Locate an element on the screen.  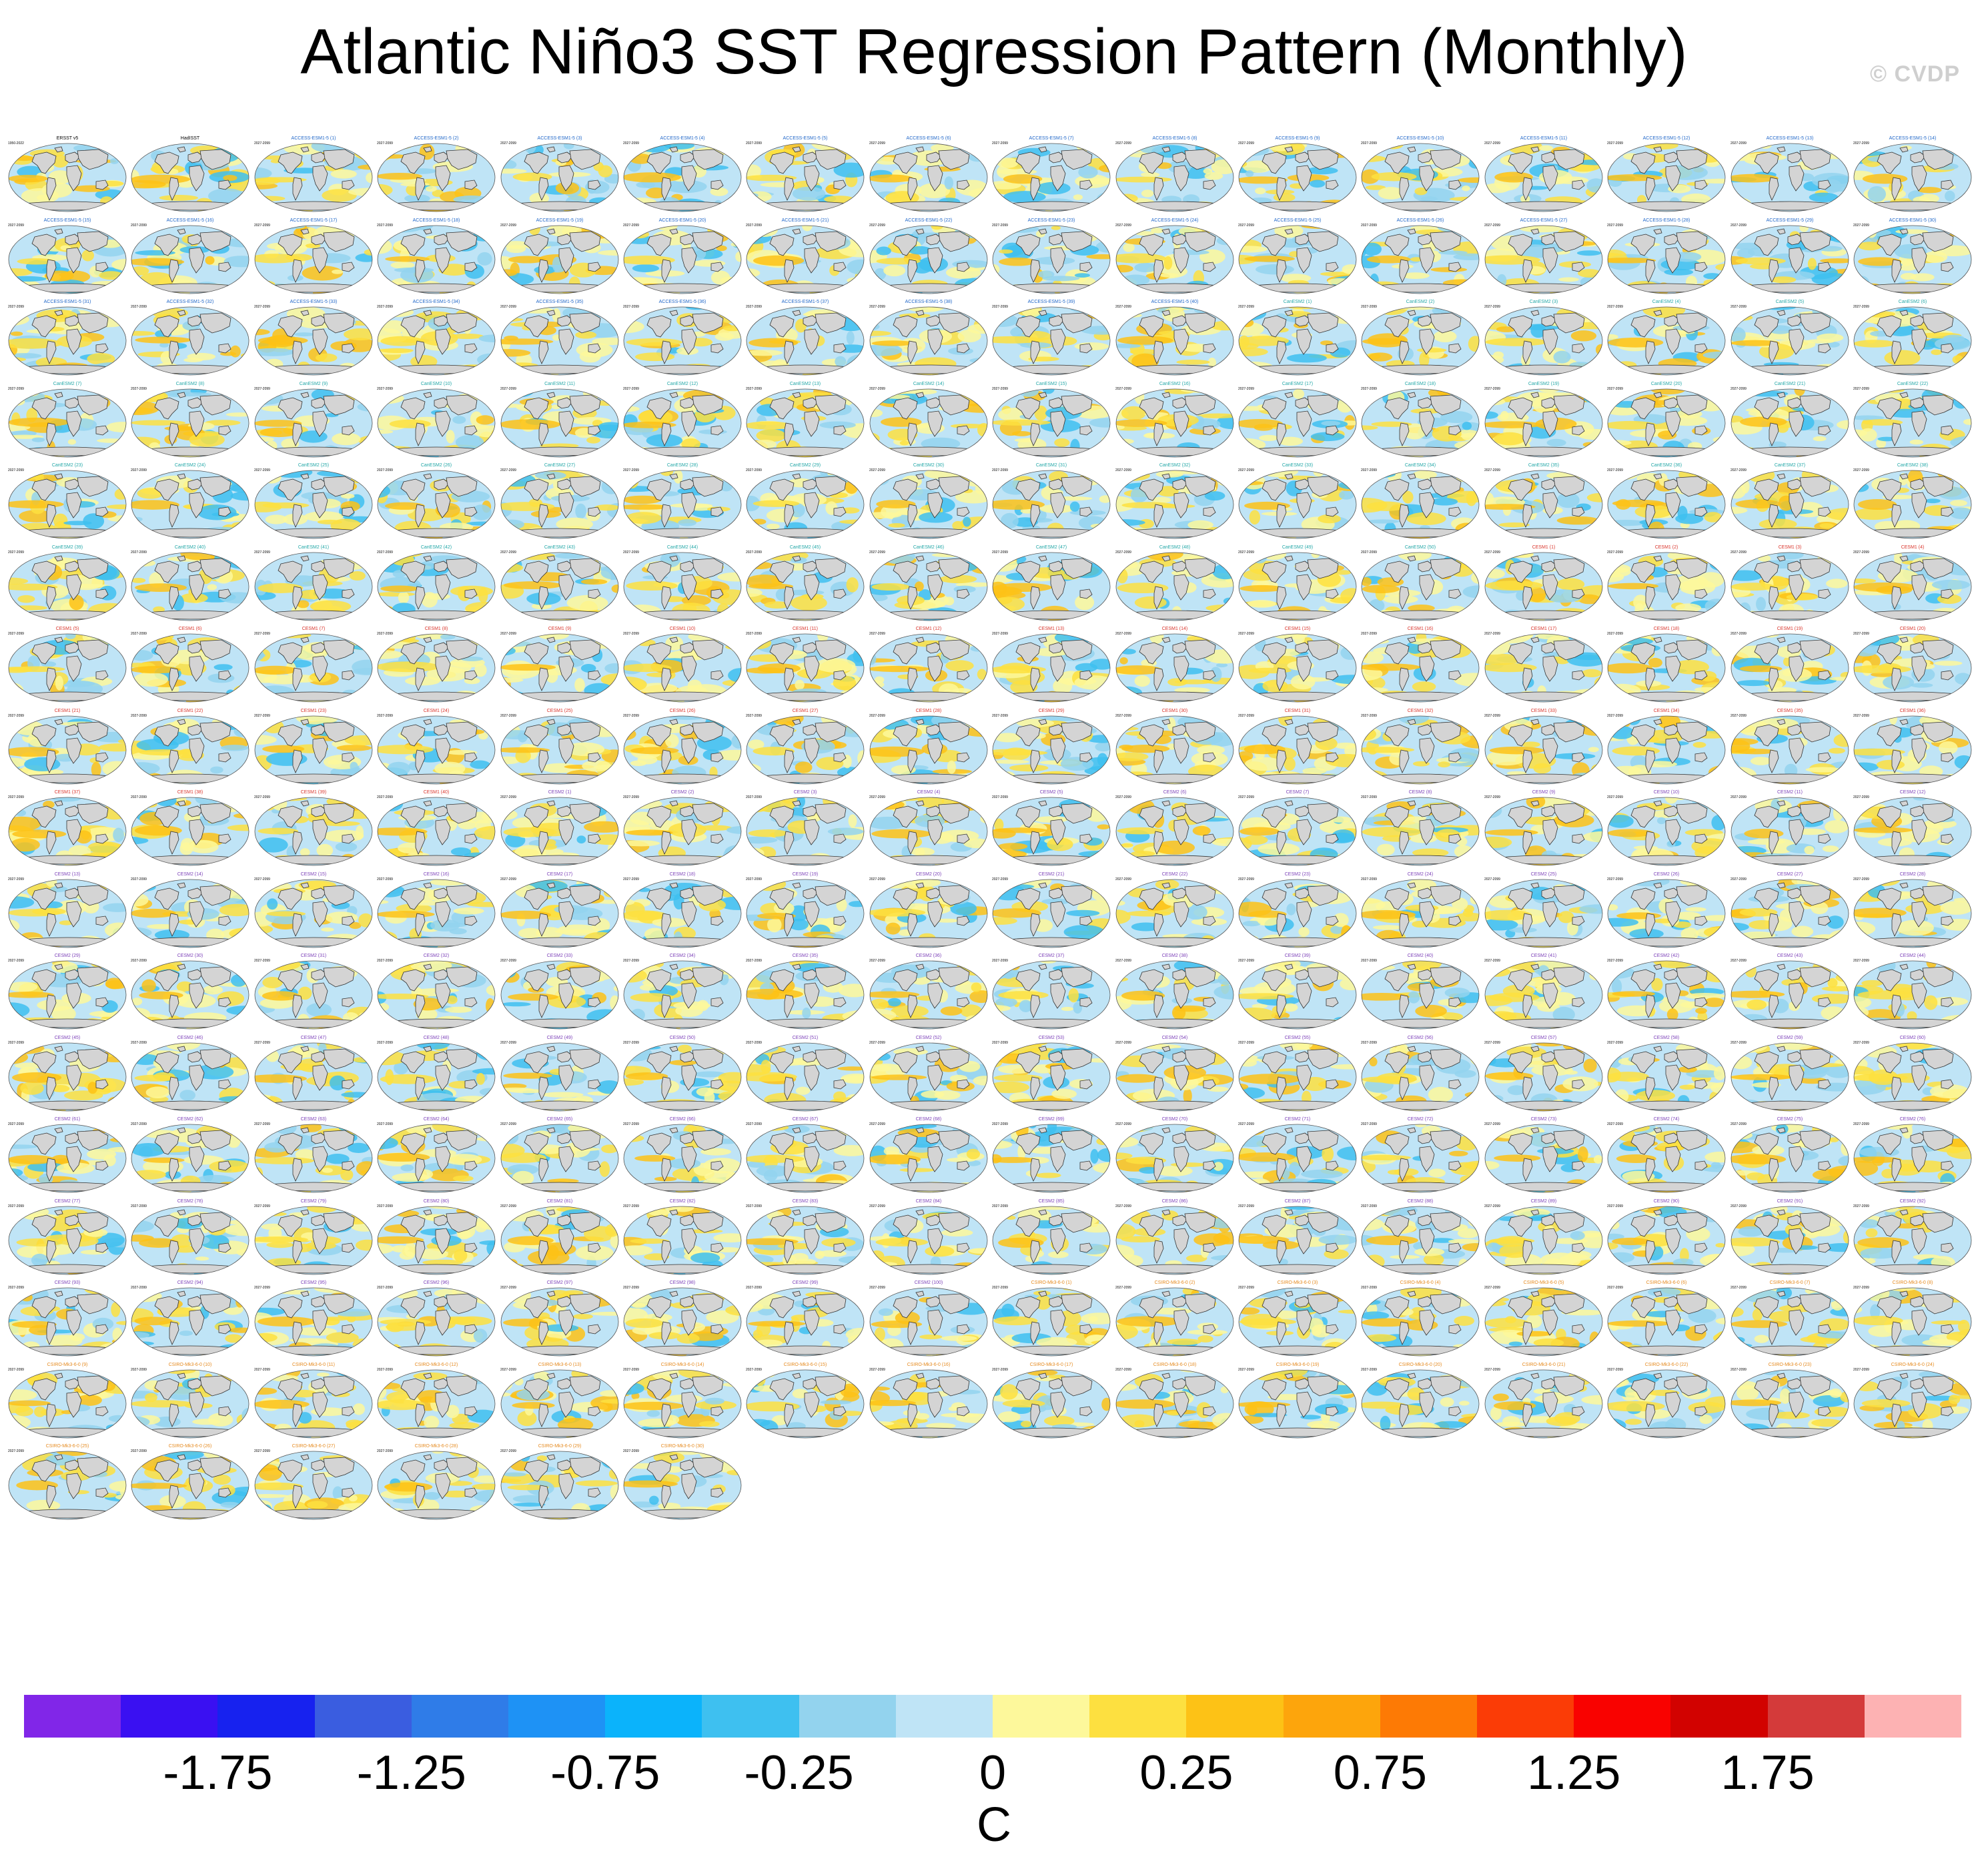
map-panel: CESM1 (12) 2027-2099 is located at coordinates (928, 663).